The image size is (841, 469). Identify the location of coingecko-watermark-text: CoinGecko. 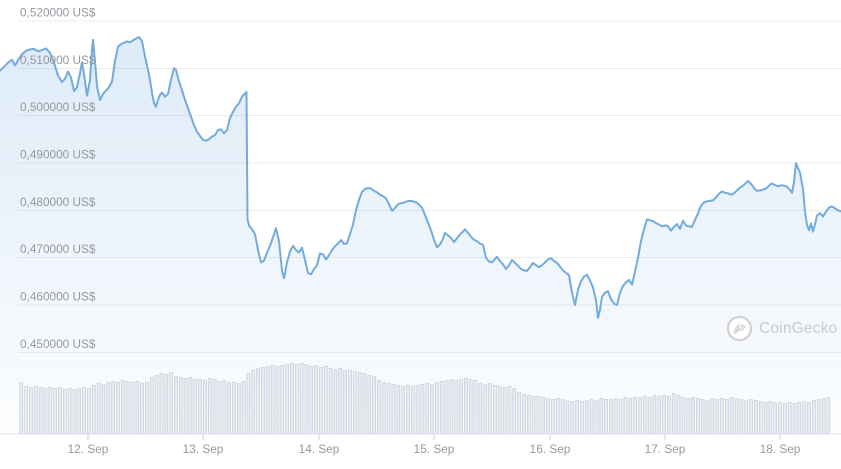
(798, 328).